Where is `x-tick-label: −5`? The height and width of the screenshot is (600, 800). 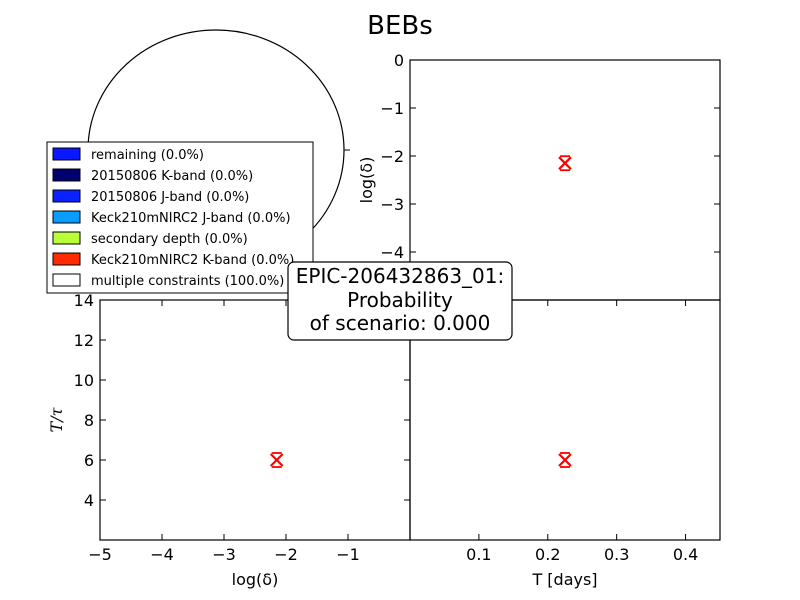 x-tick-label: −5 is located at coordinates (100, 554).